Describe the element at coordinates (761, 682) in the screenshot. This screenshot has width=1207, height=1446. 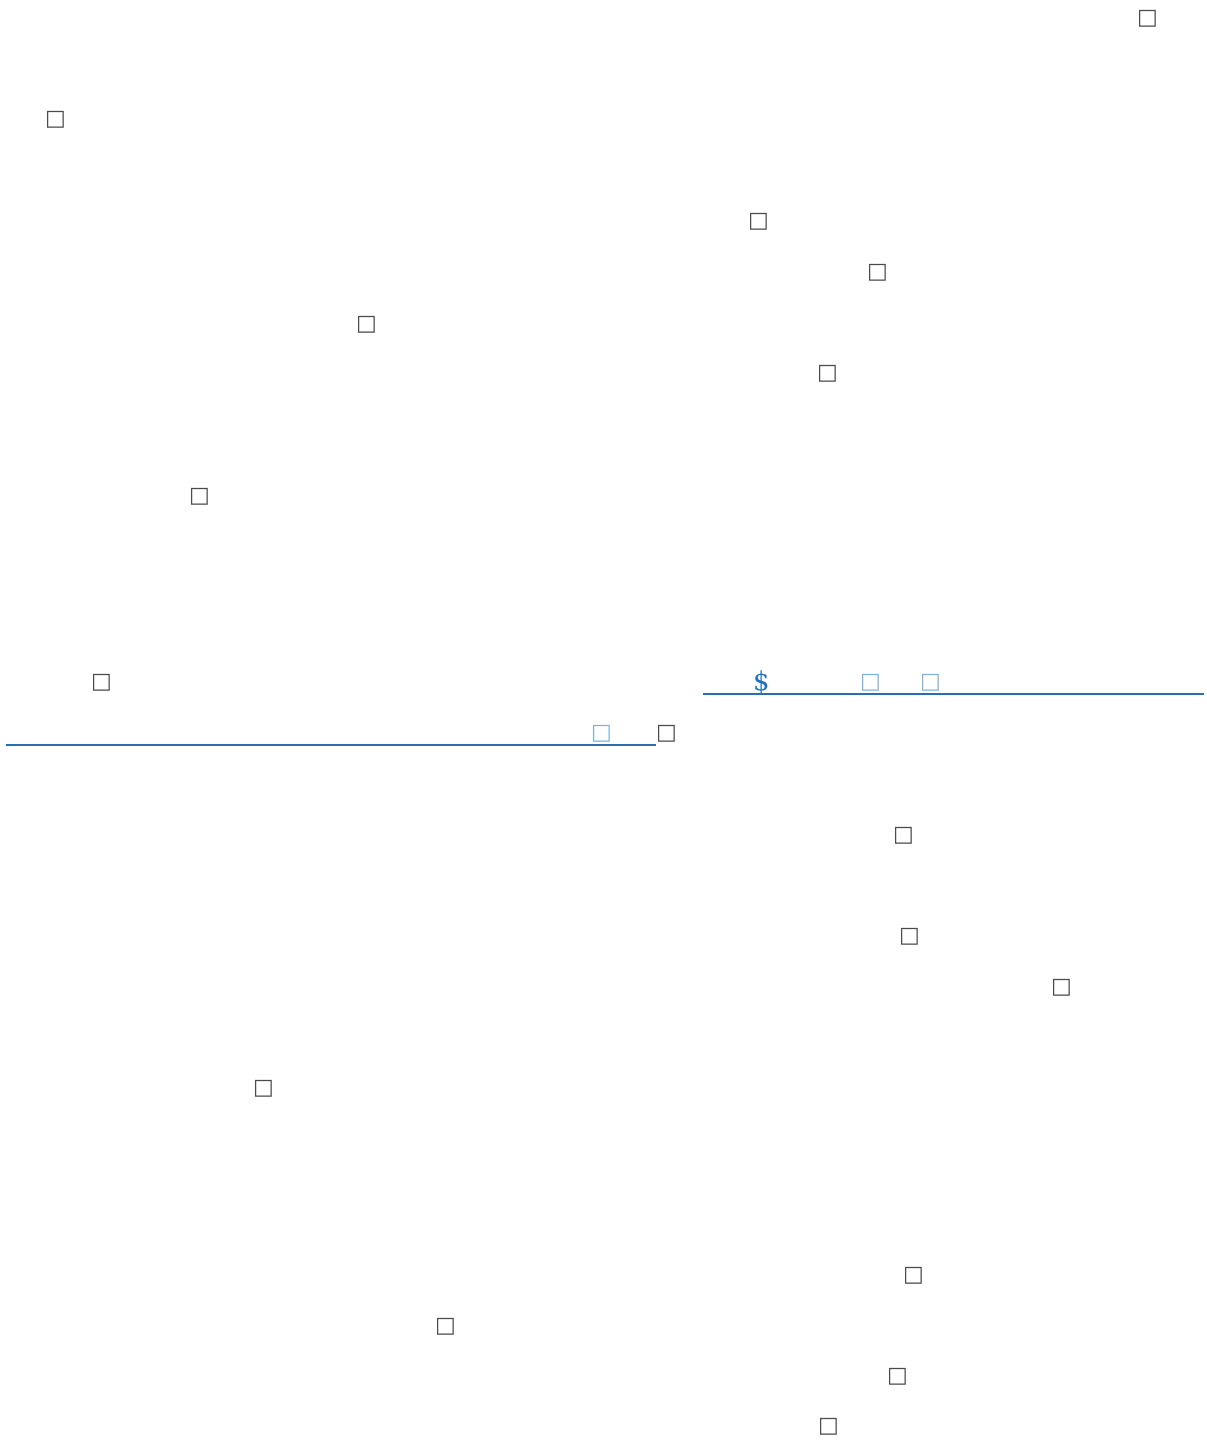
I see `currency-symbol: $` at that location.